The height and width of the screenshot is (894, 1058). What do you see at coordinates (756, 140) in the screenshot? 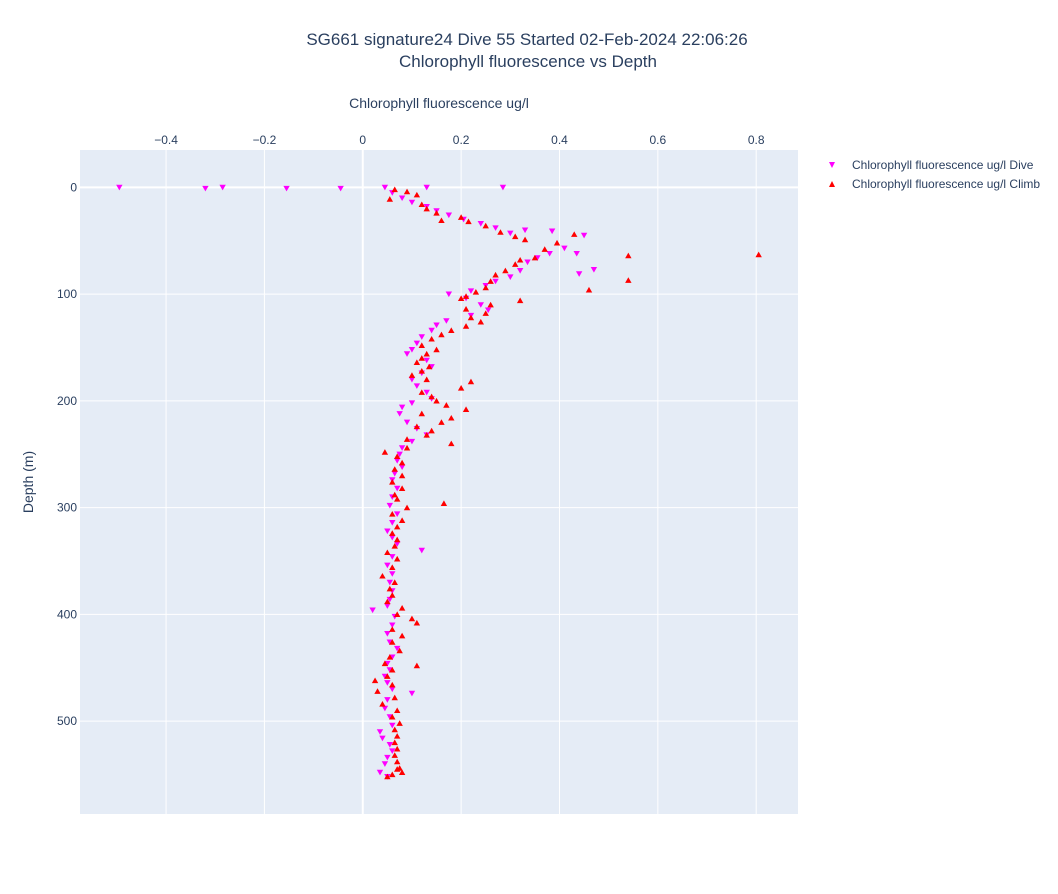
I see `x-tick-label: 0.8` at bounding box center [756, 140].